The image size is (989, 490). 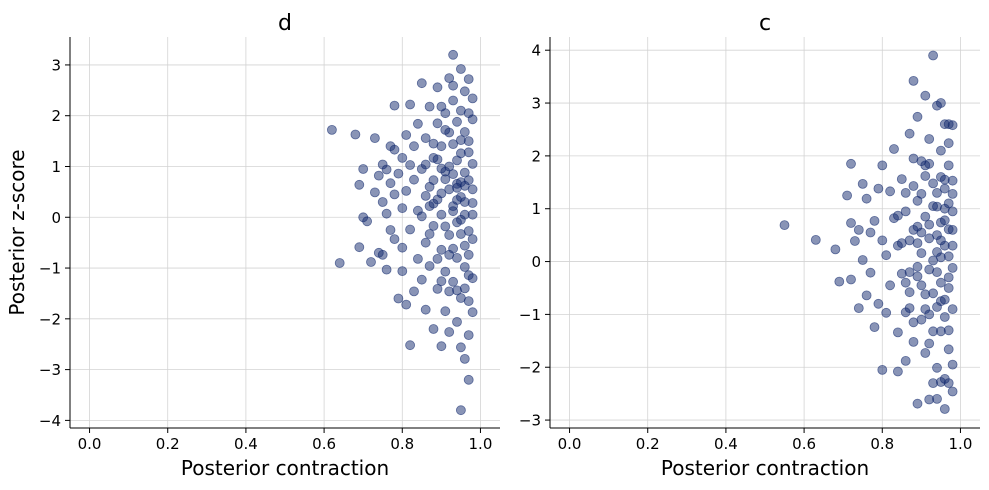 I want to click on y-tick-label: −1, so click(x=530, y=315).